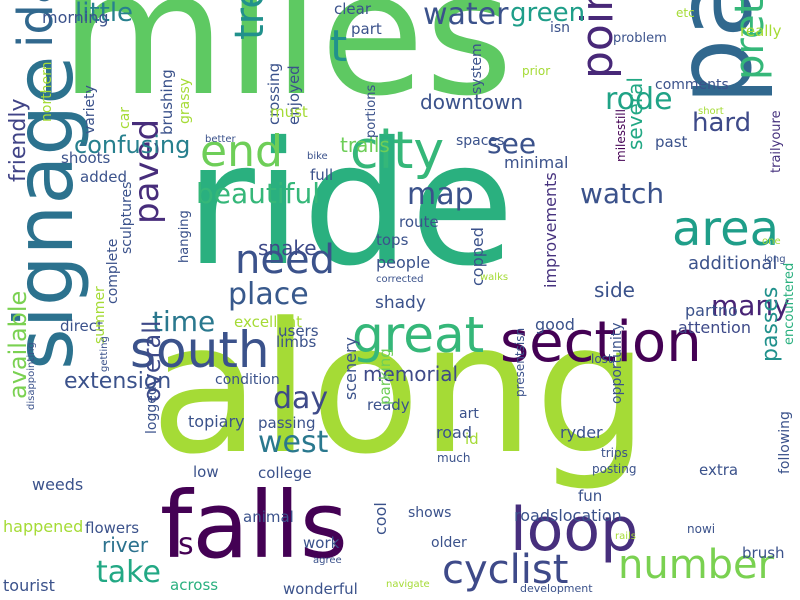 This screenshot has width=800, height=600. What do you see at coordinates (711, 111) in the screenshot?
I see `word-short: short` at bounding box center [711, 111].